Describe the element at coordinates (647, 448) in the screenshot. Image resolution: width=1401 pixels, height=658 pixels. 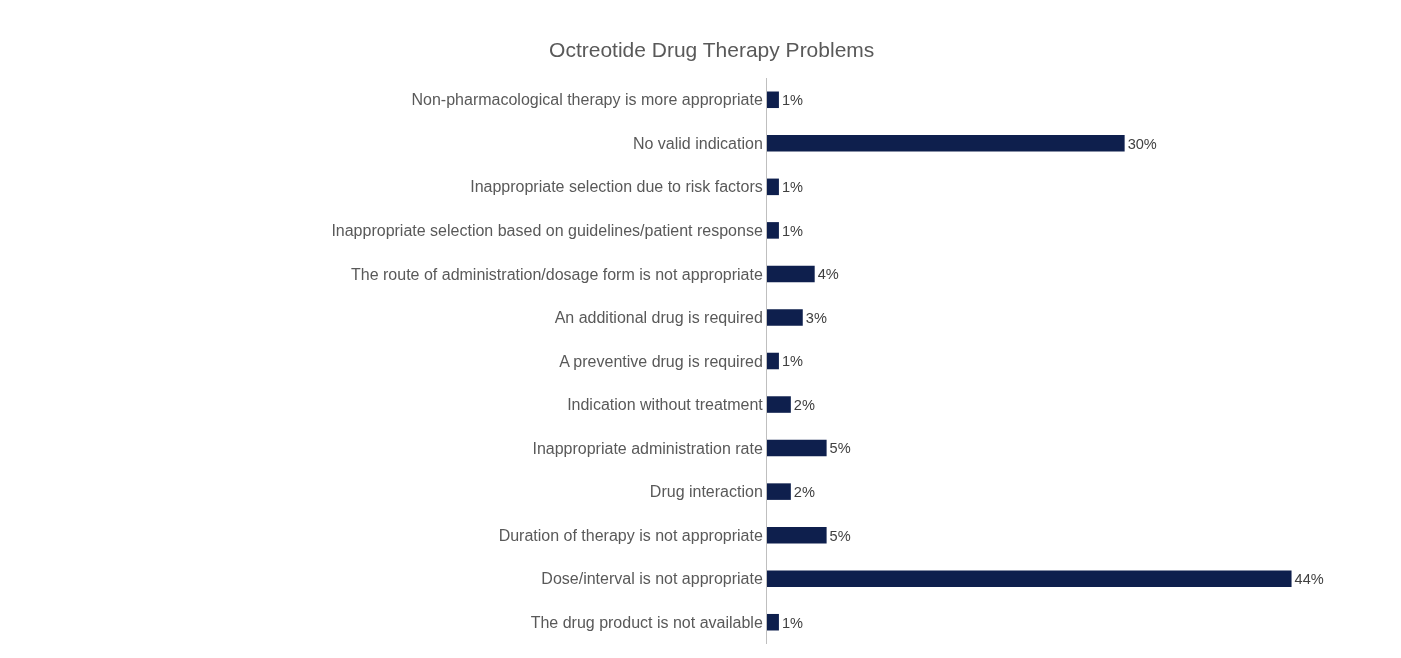
I see `y-tick-label: Inappropriate administration rate` at that location.